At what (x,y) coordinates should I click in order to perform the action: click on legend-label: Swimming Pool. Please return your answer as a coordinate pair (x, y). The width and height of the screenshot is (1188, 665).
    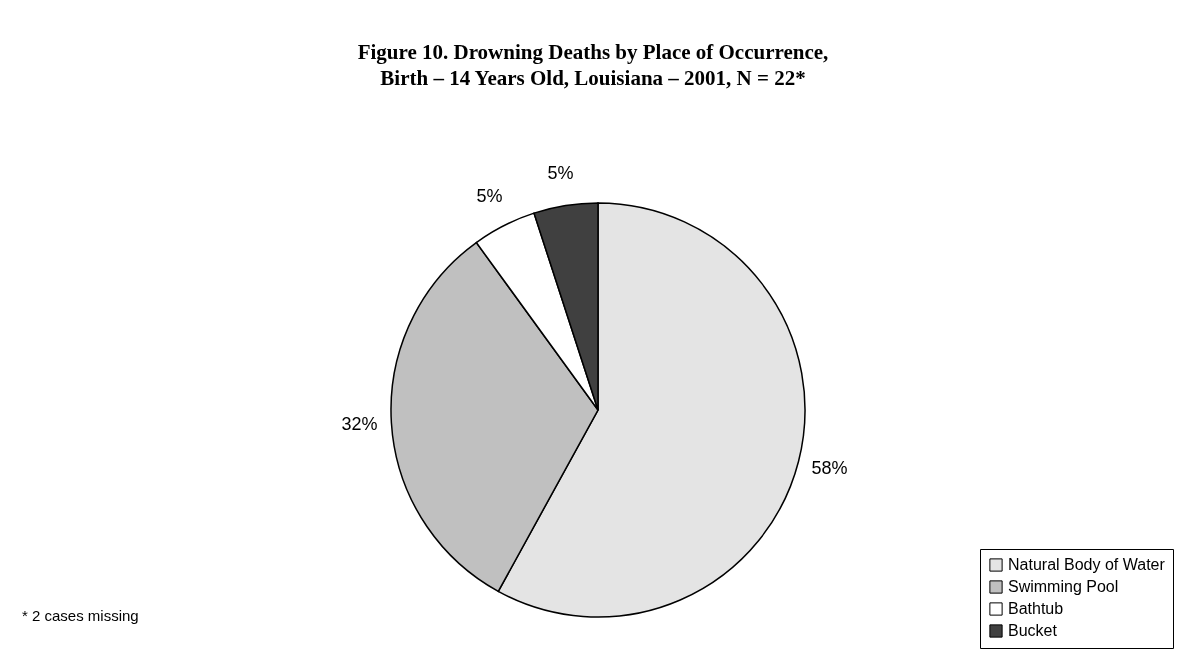
    Looking at the image, I should click on (1063, 586).